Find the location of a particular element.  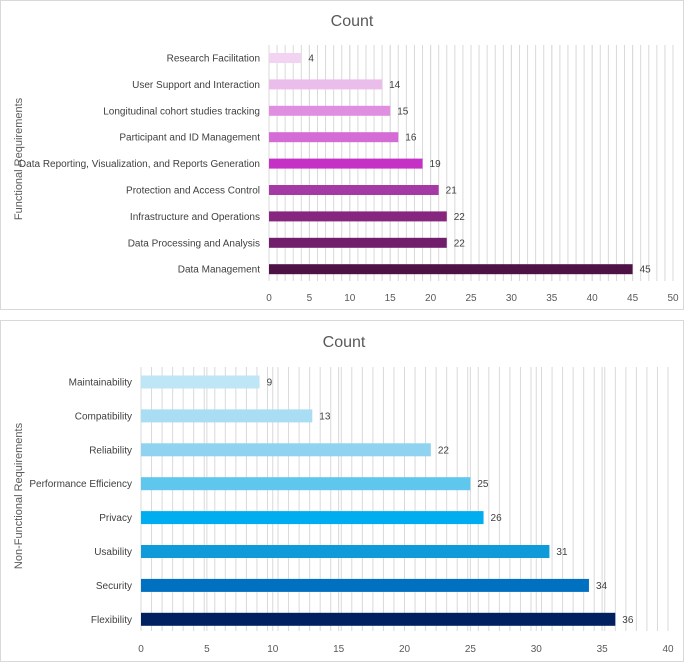

data-label: 9 is located at coordinates (270, 383).